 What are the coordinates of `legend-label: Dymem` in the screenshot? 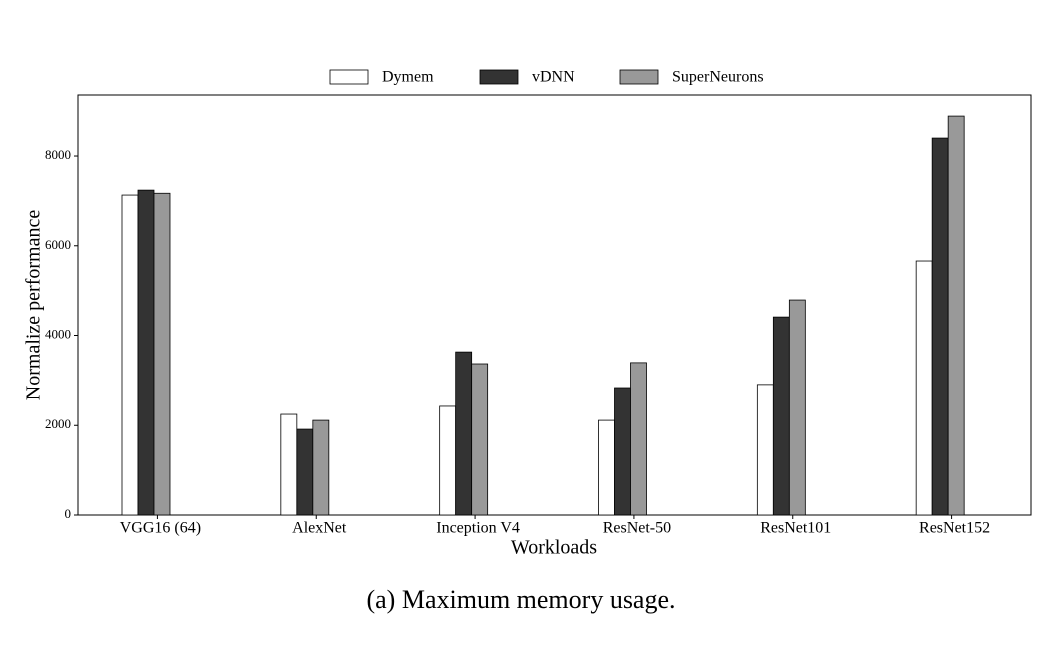 It's located at (408, 77).